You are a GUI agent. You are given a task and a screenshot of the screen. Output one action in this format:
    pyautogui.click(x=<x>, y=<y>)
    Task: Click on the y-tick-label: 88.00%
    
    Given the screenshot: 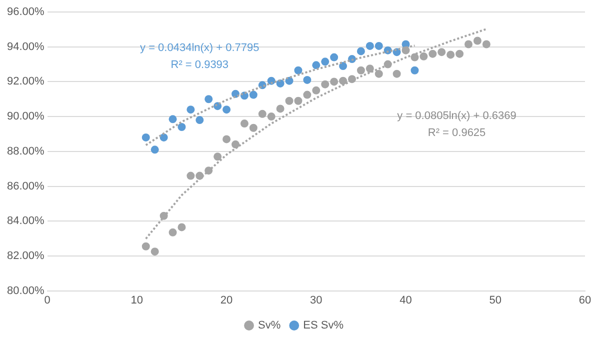 What is the action you would take?
    pyautogui.click(x=25, y=151)
    